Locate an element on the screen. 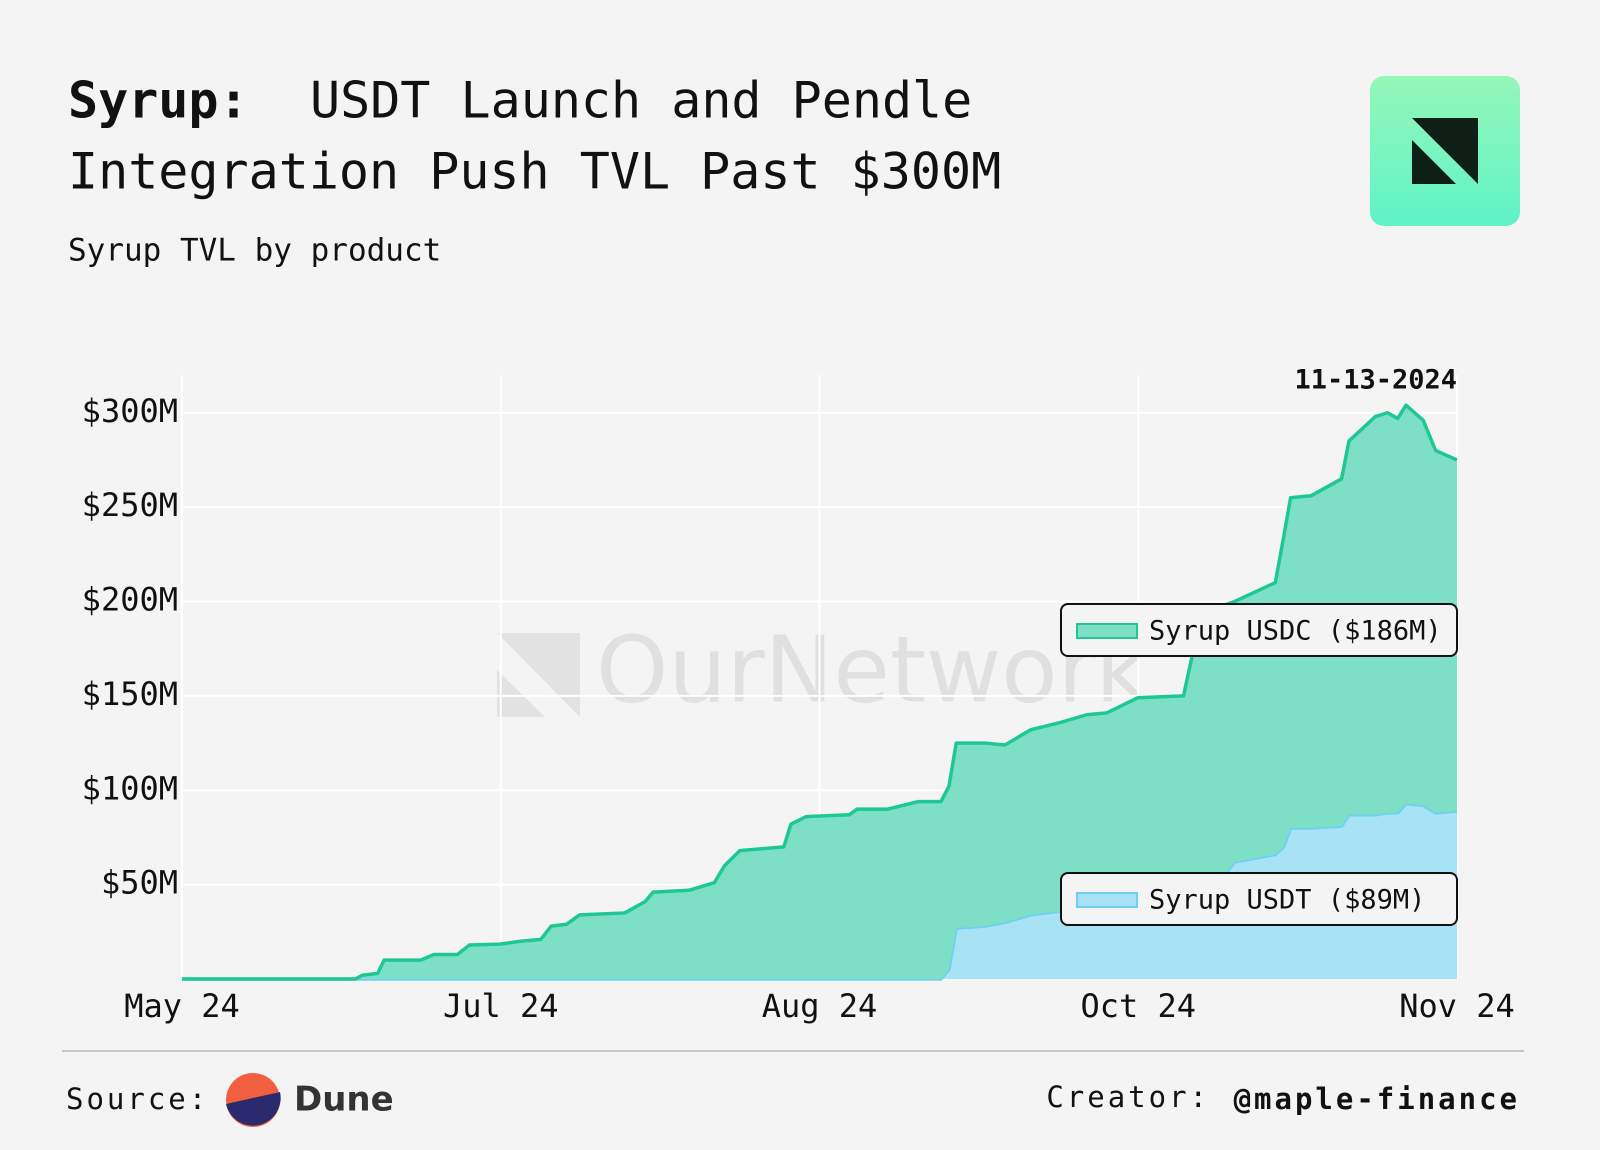 The width and height of the screenshot is (1600, 1150). watermark: OurNetwork is located at coordinates (823, 669).